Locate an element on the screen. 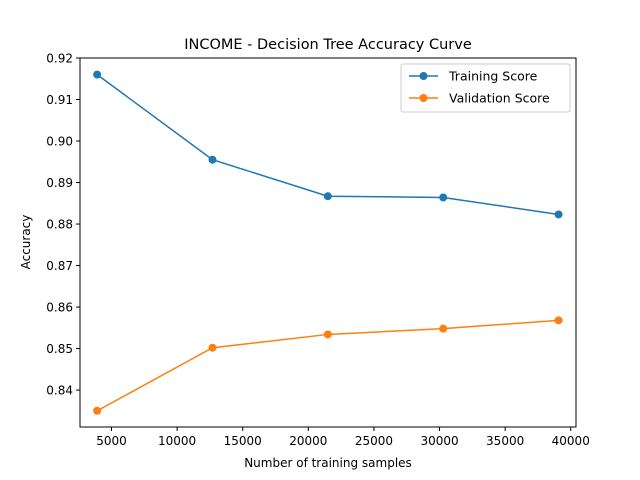 The height and width of the screenshot is (480, 640). legend-box is located at coordinates (485, 88).